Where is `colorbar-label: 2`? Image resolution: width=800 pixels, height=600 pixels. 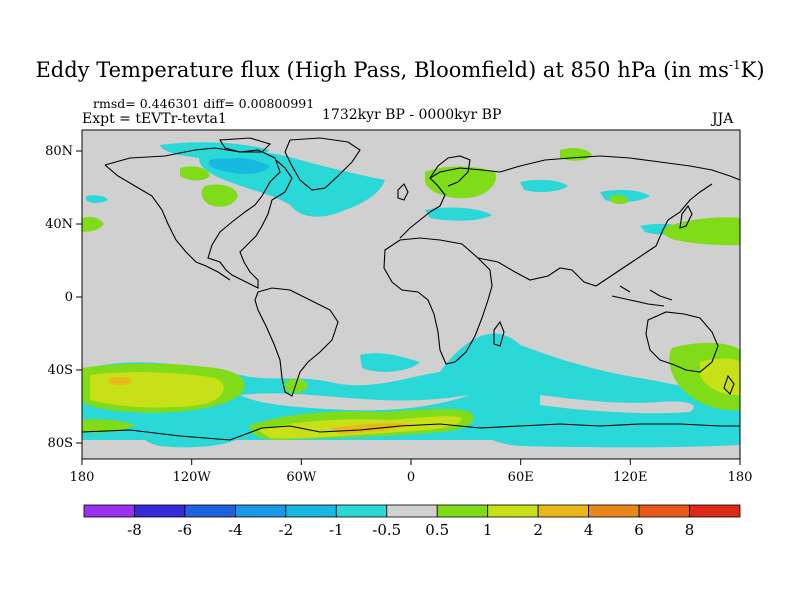 colorbar-label: 2 is located at coordinates (538, 530).